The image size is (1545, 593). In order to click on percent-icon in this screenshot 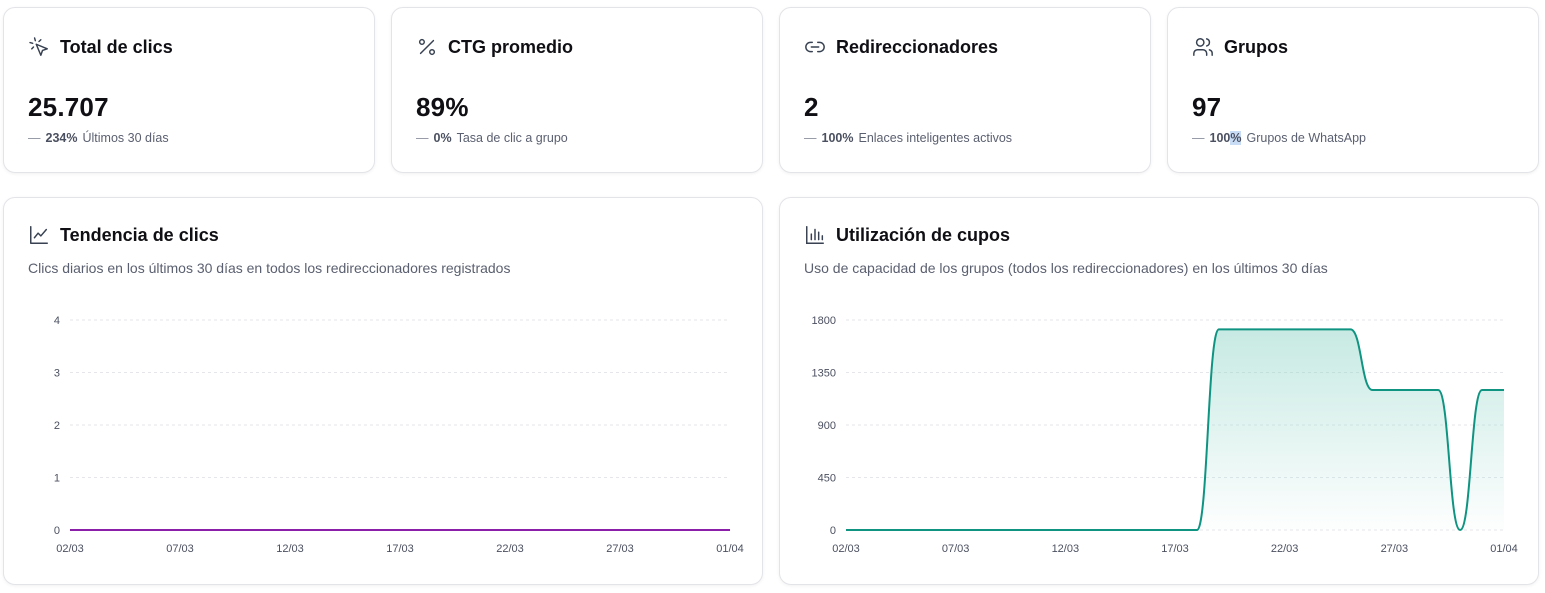, I will do `click(427, 47)`.